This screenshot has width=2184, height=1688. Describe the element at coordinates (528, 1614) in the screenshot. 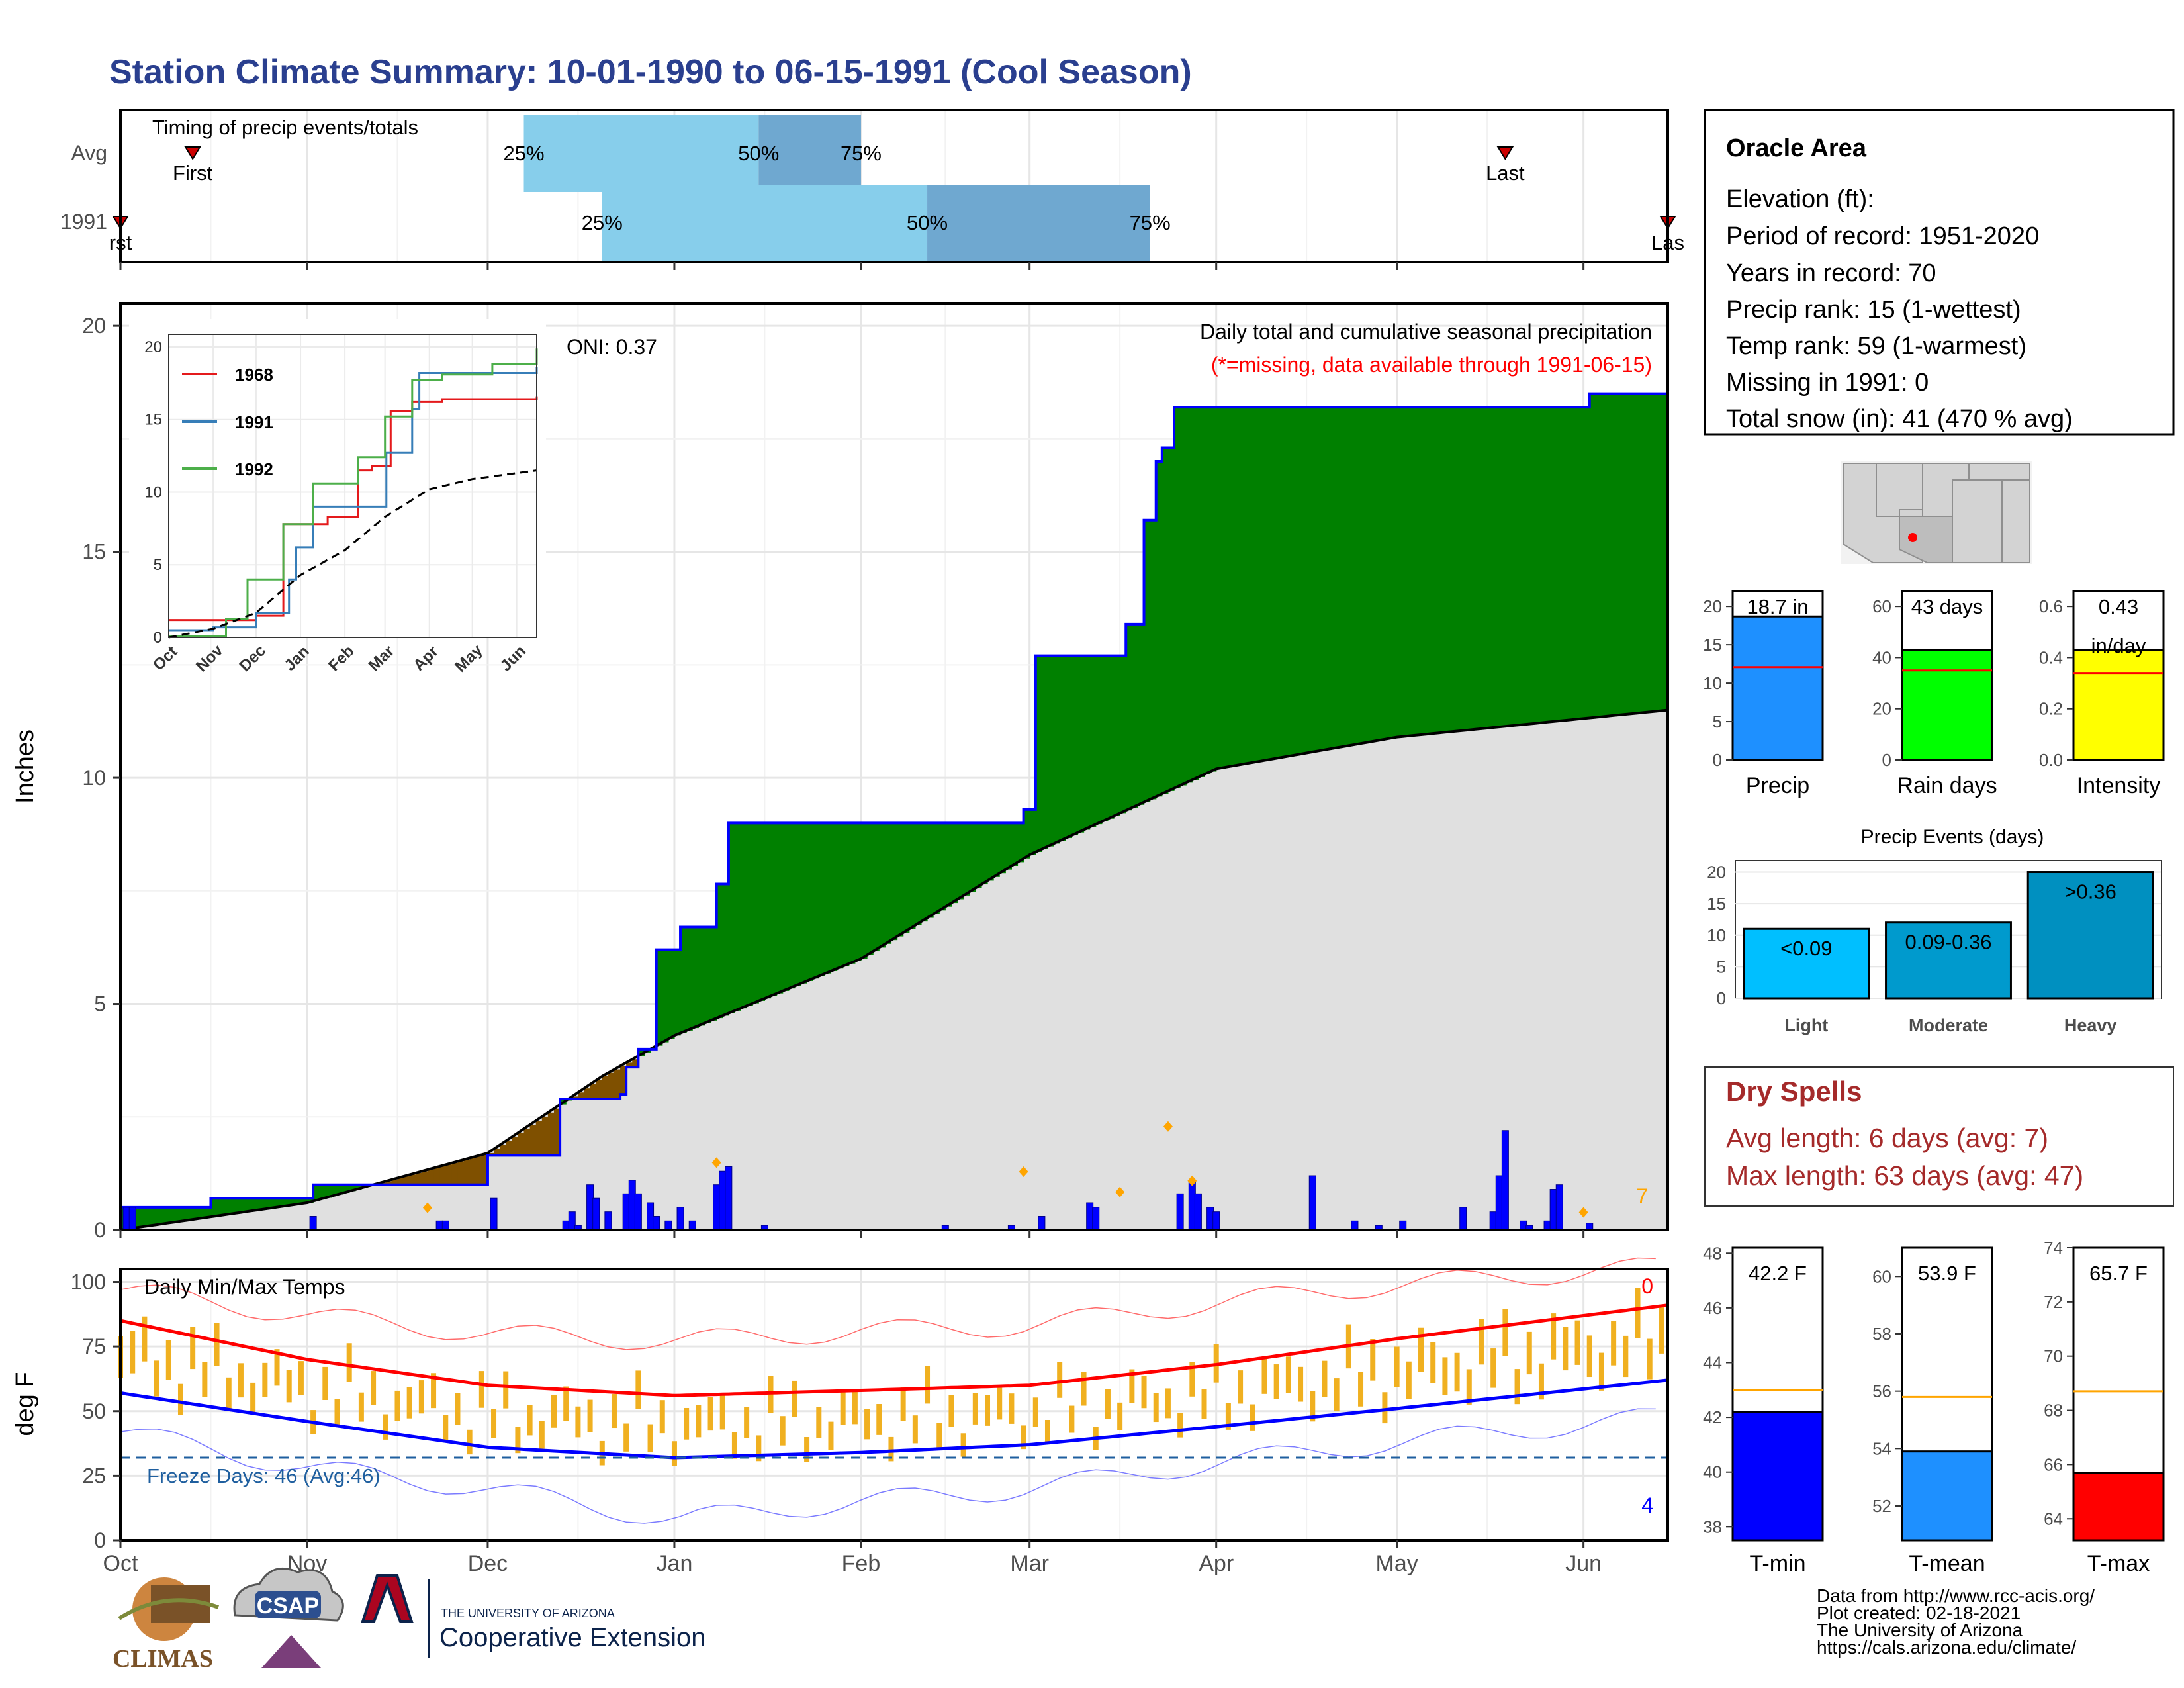

I see `ua-small-text: THE UNIVERSITY OF ARIZONA` at that location.